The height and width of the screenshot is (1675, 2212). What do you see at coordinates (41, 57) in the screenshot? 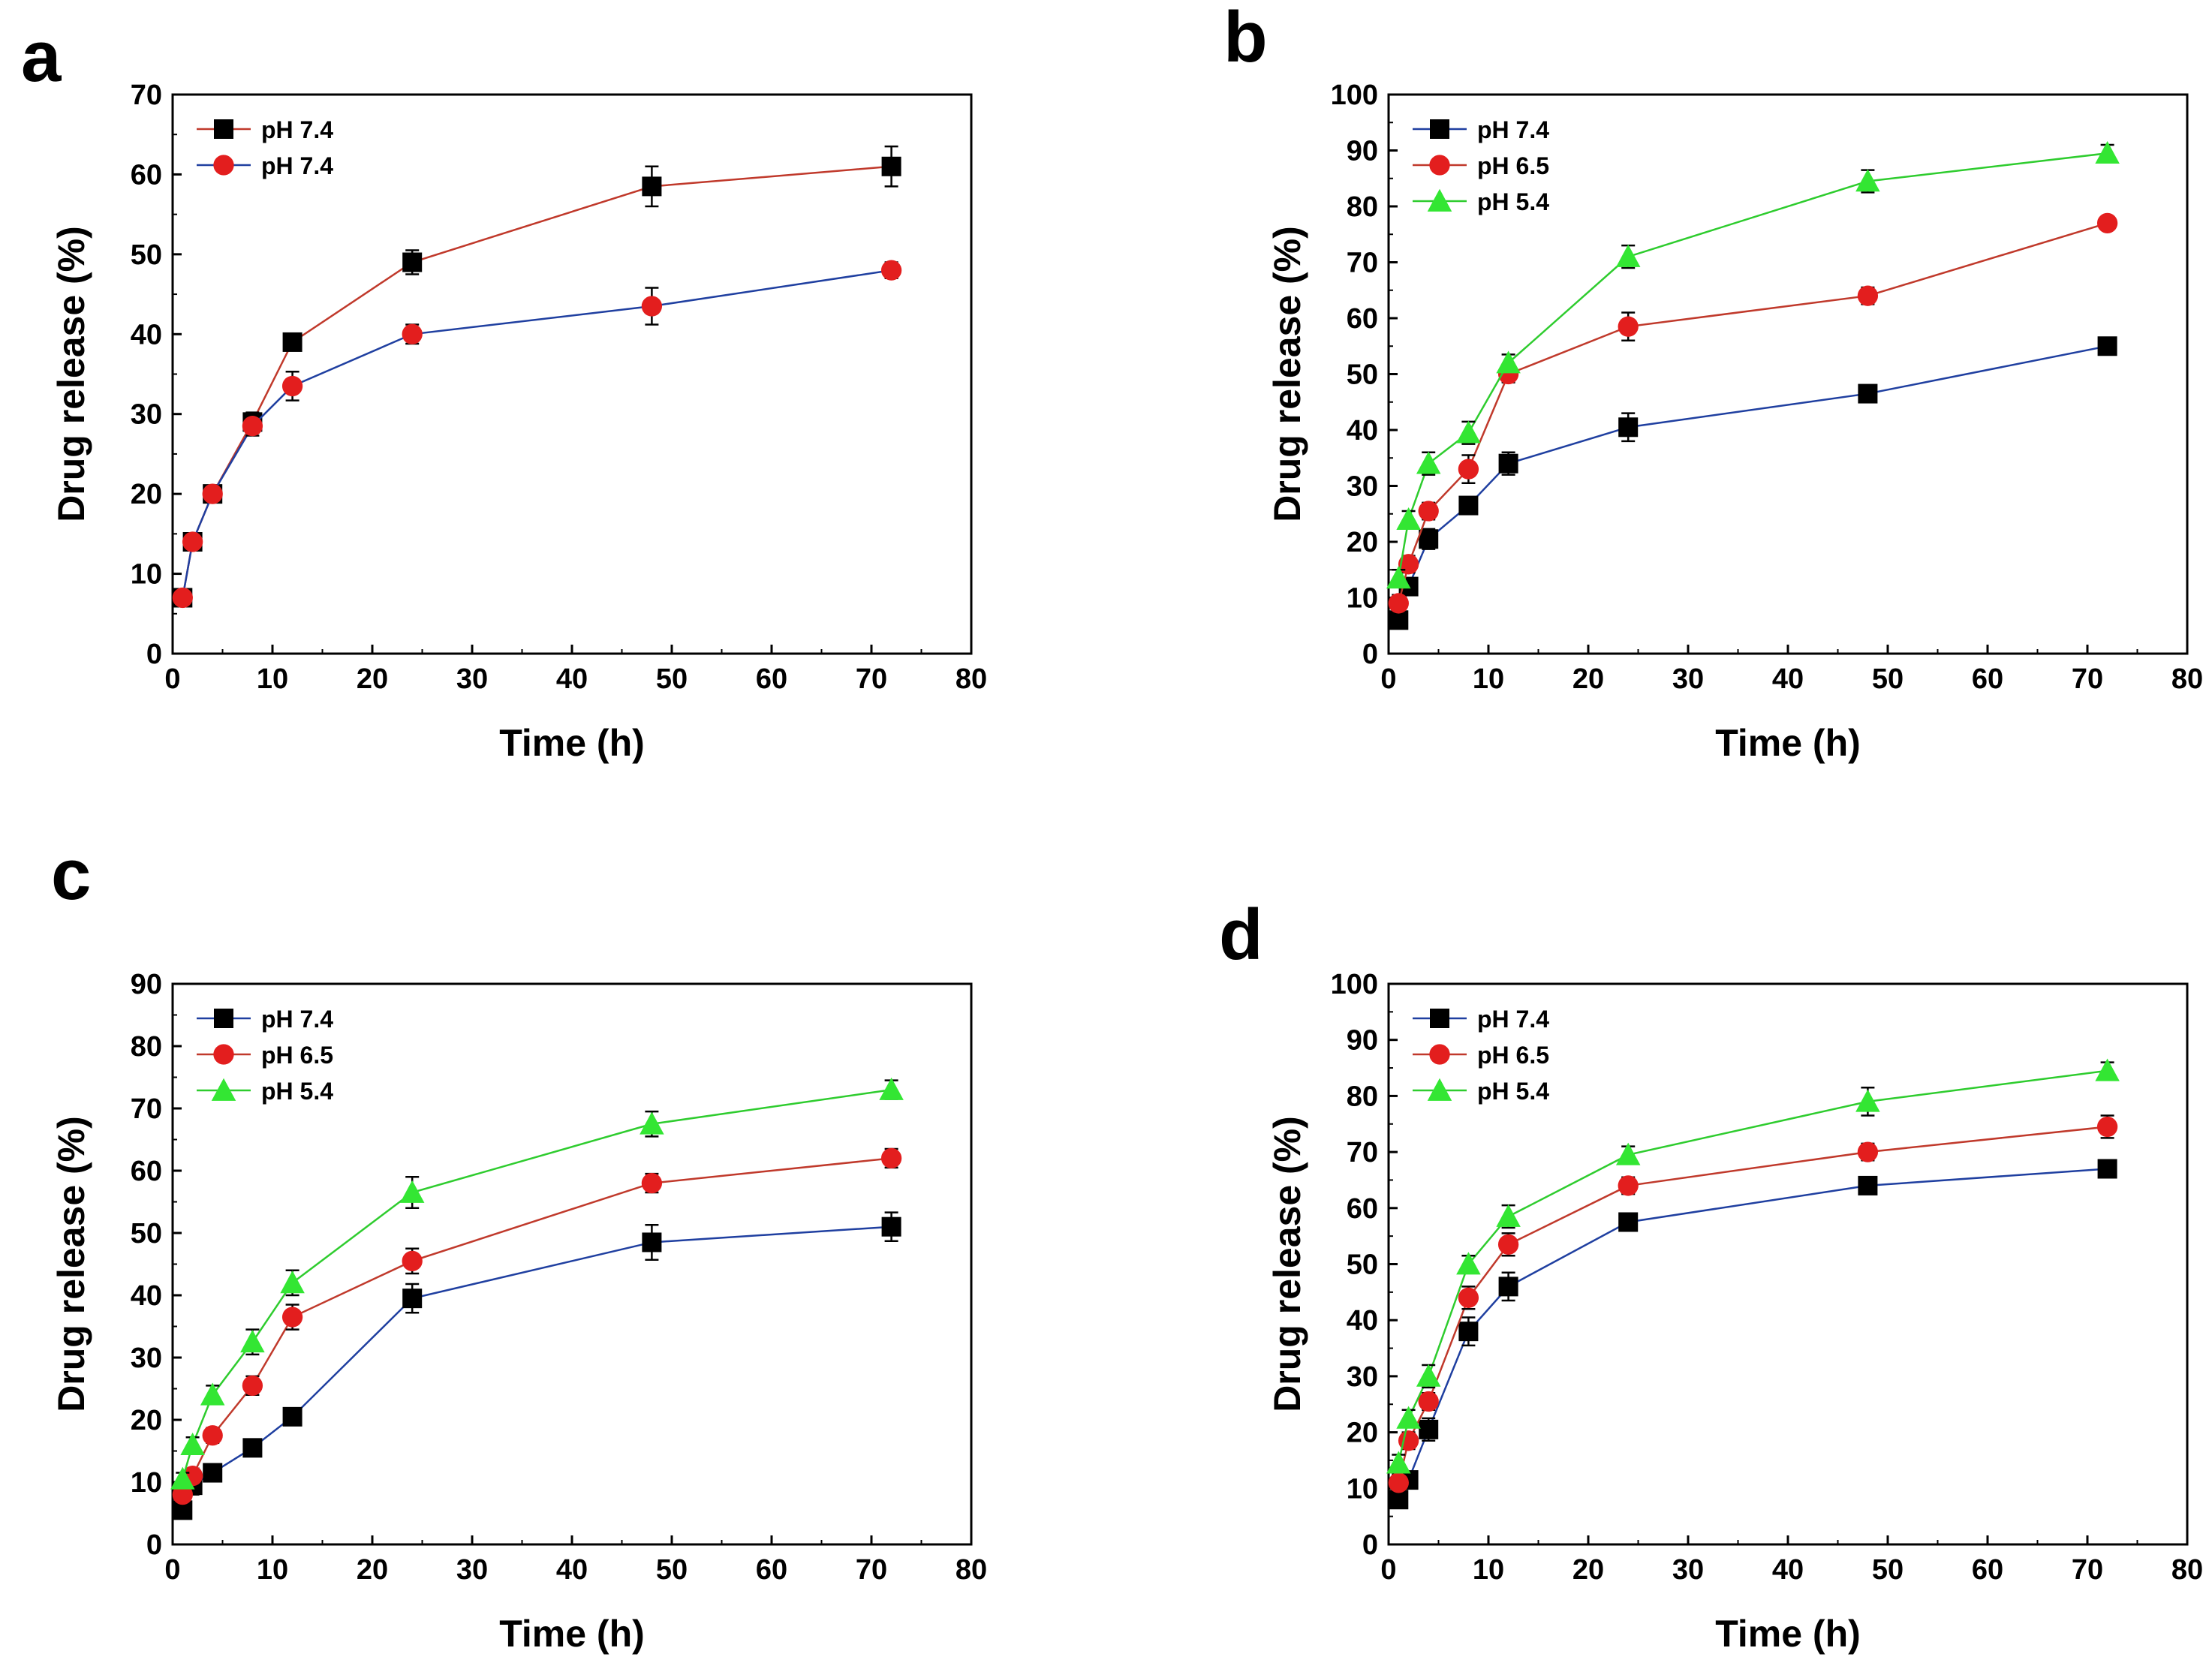
I see `panel-letter: a` at bounding box center [41, 57].